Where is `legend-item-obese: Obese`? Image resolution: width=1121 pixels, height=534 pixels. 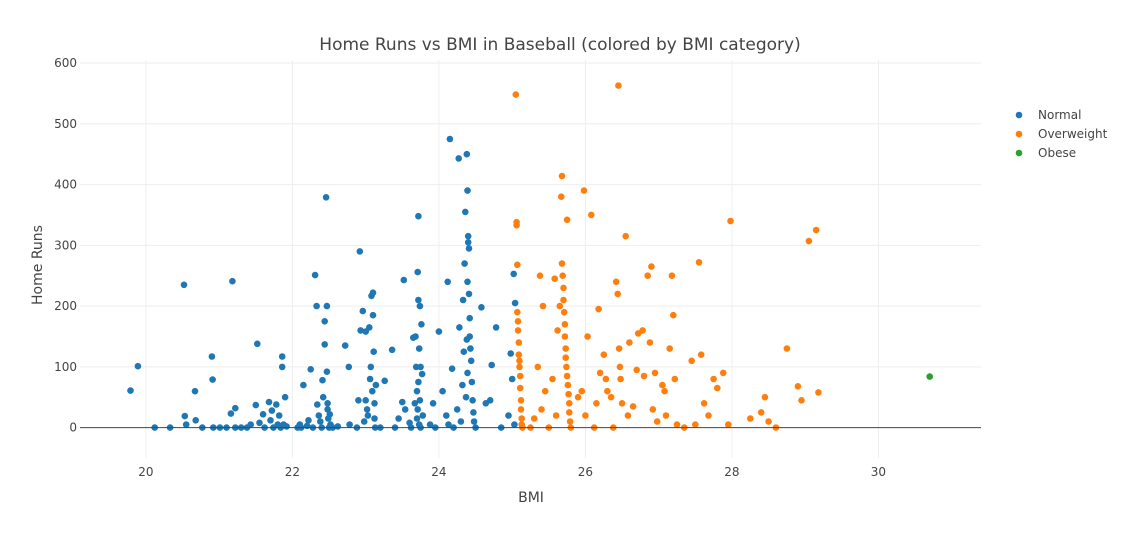 legend-item-obese: Obese is located at coordinates (1045, 153).